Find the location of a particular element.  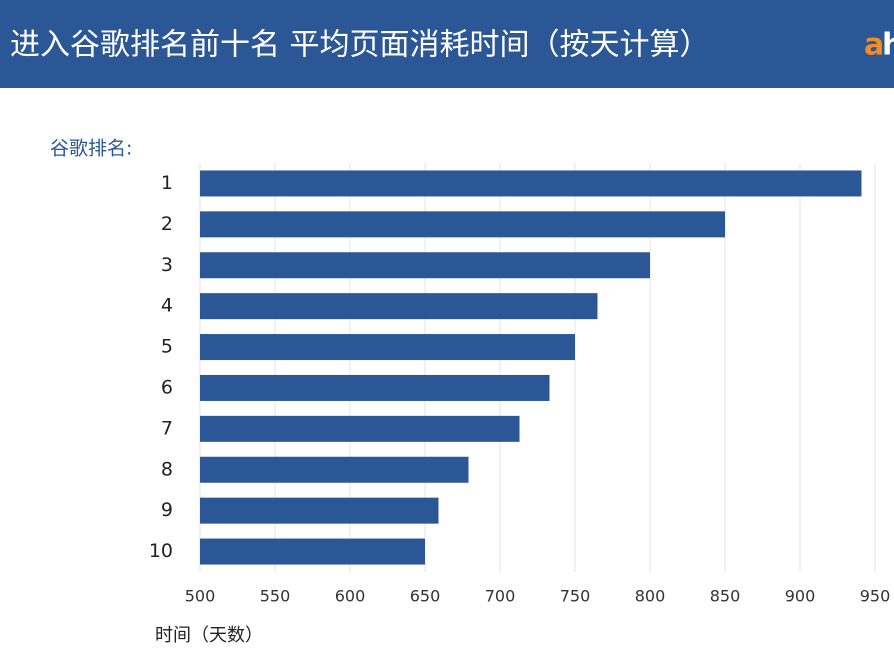

y-tick-label: 6 is located at coordinates (167, 387).